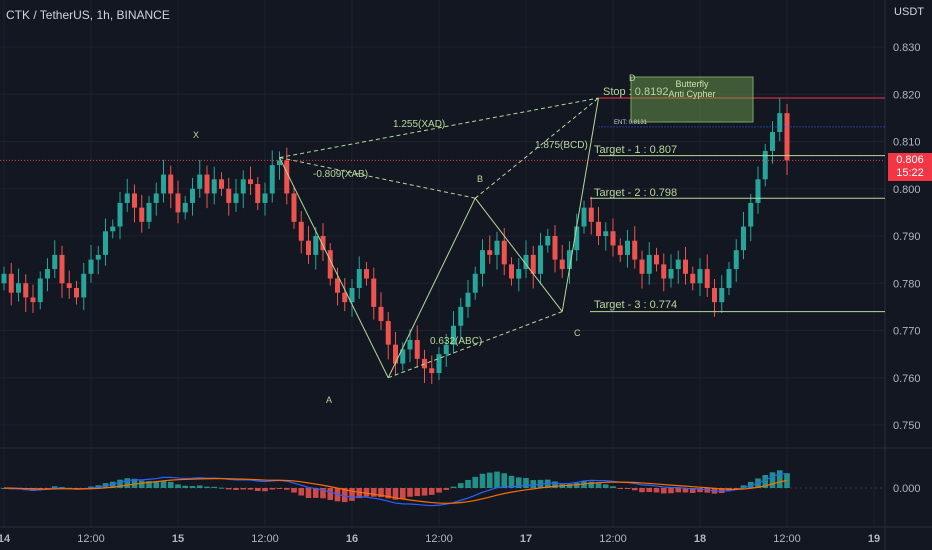 Image resolution: width=932 pixels, height=550 pixels. Describe the element at coordinates (377, 178) in the screenshot. I see `pattern-ratio-line` at that location.